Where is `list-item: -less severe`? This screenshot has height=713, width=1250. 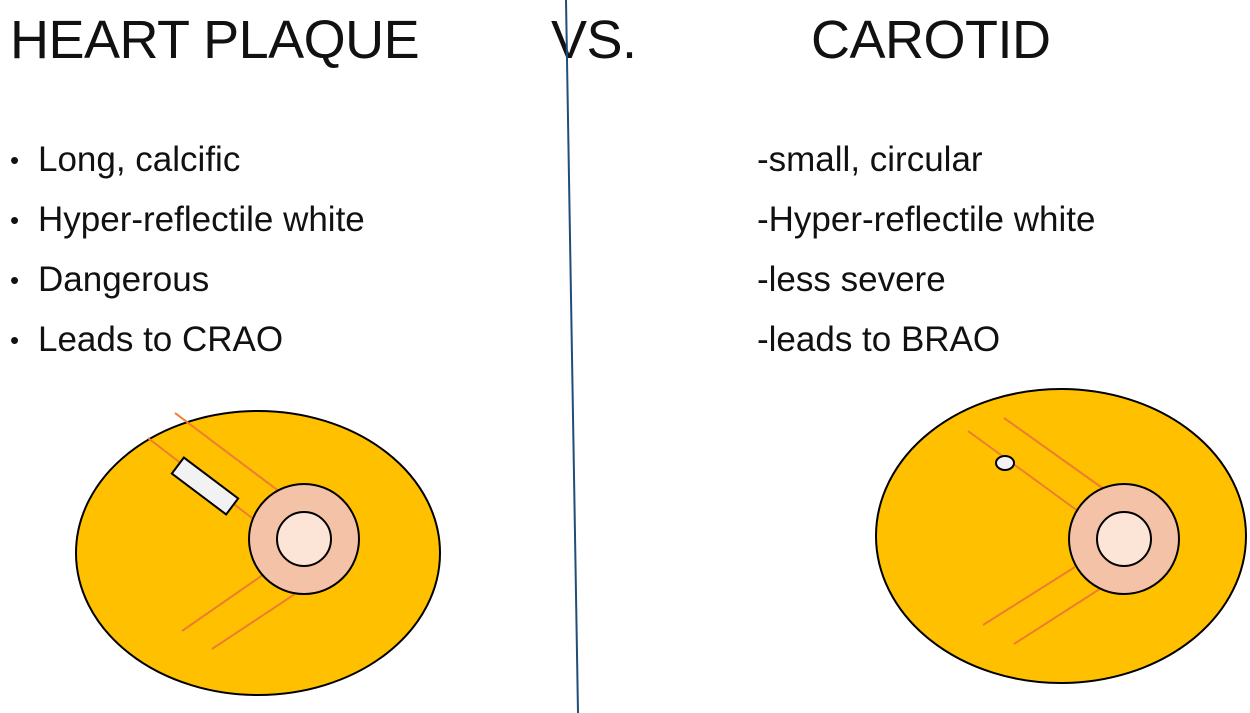 list-item: -less severe is located at coordinates (851, 279).